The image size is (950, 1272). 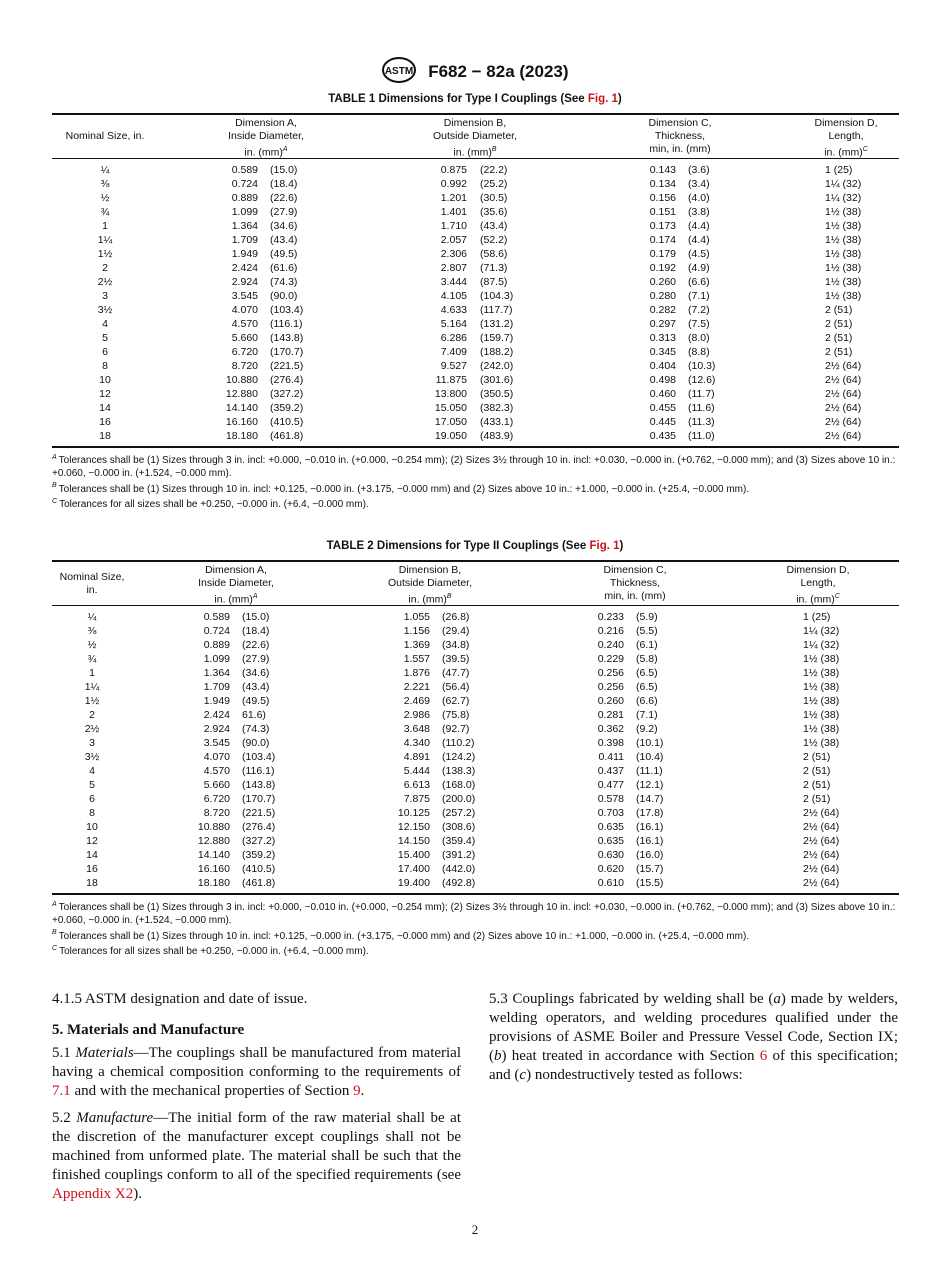 What do you see at coordinates (92, 757) in the screenshot?
I see `nominal-size: 3½` at bounding box center [92, 757].